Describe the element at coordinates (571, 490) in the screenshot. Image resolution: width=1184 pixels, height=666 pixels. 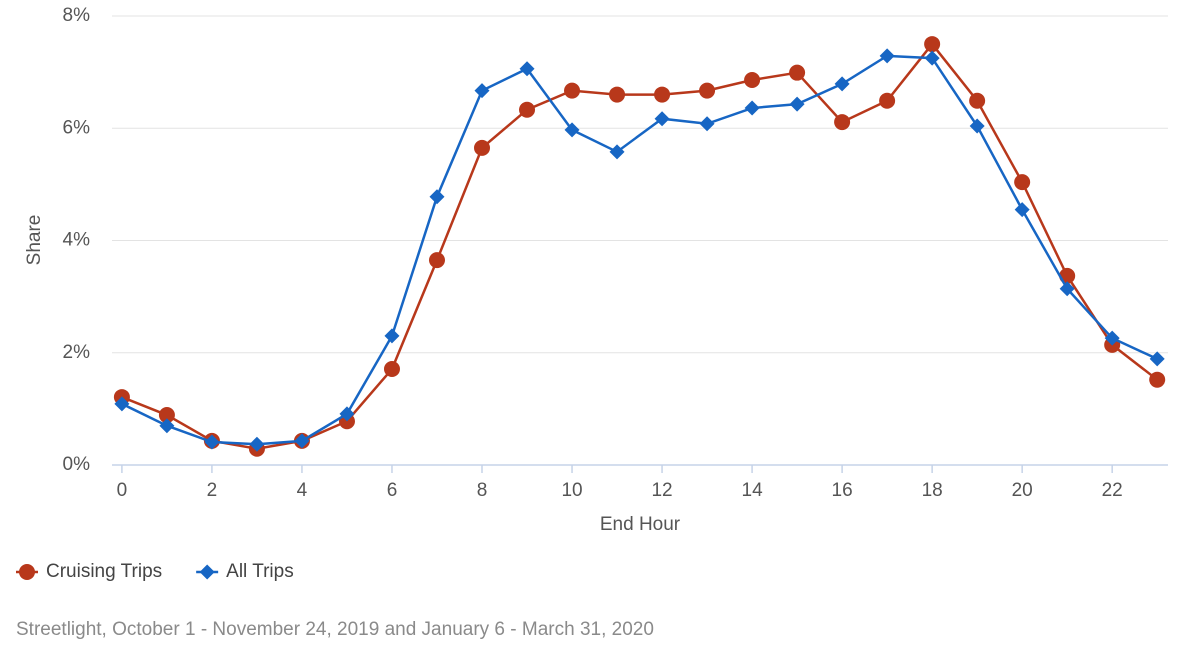
I see `x-tick-label: 10` at that location.